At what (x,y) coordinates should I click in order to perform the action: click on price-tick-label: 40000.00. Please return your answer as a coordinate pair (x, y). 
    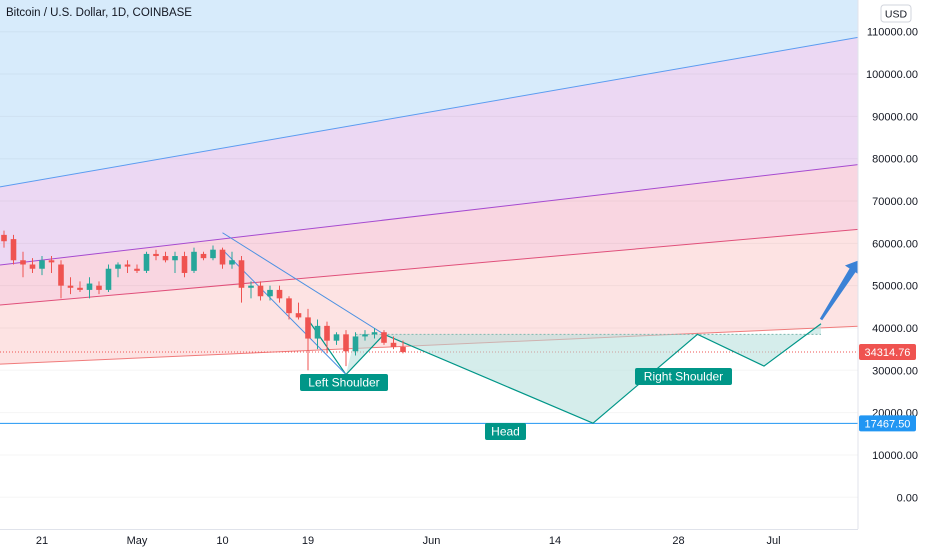
    Looking at the image, I should click on (895, 329).